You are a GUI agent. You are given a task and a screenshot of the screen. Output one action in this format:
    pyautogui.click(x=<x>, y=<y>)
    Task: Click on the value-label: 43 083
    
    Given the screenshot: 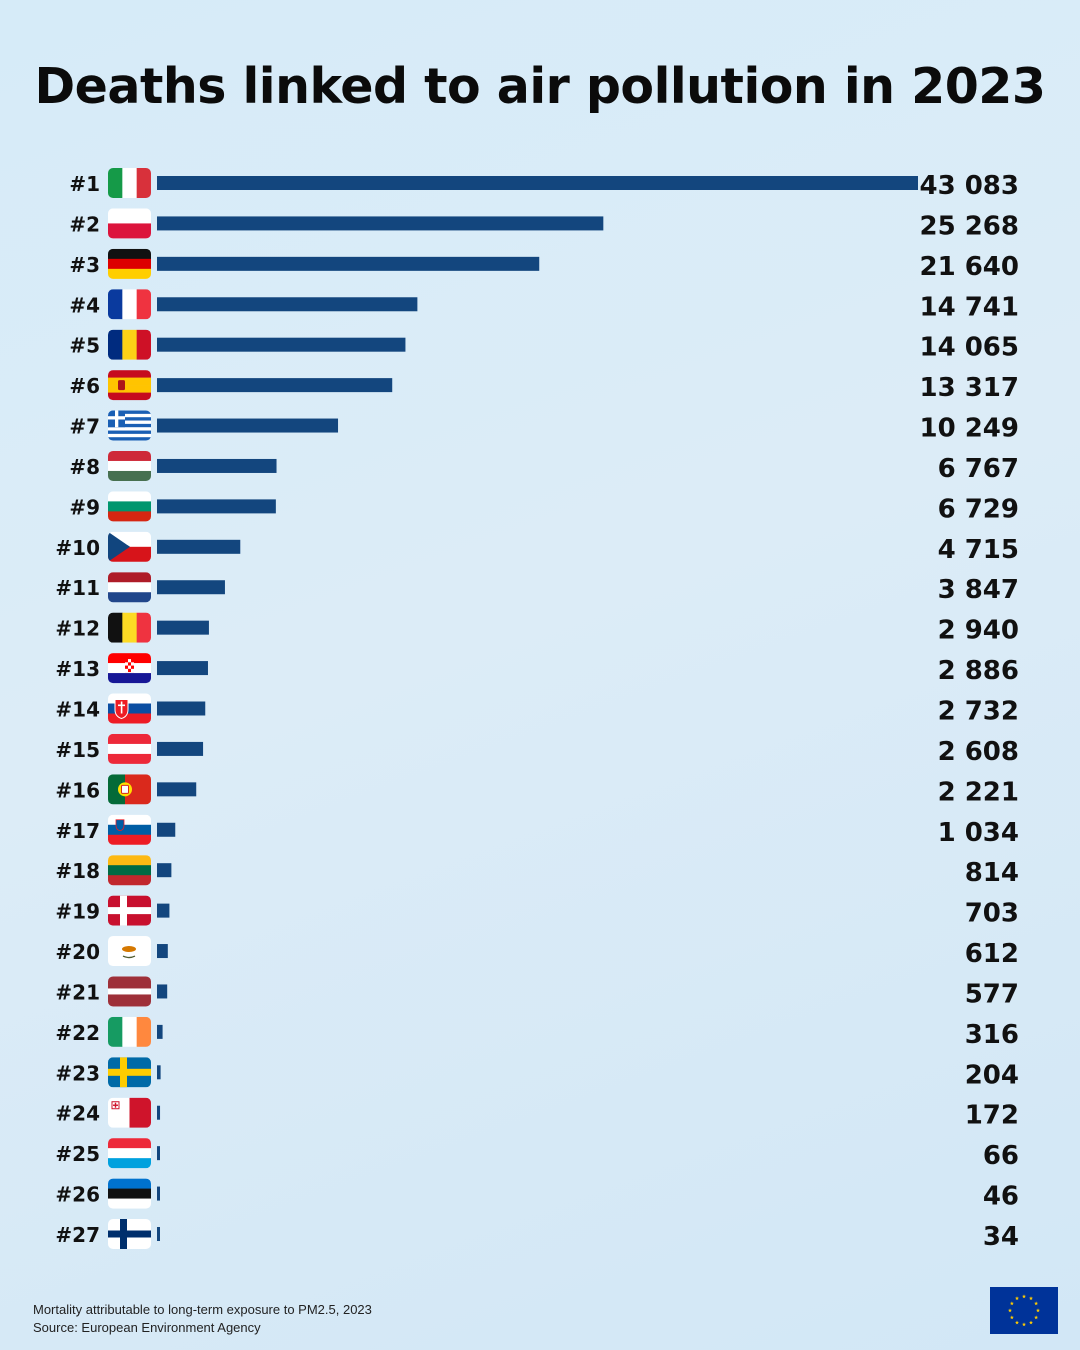 What is the action you would take?
    pyautogui.click(x=969, y=186)
    